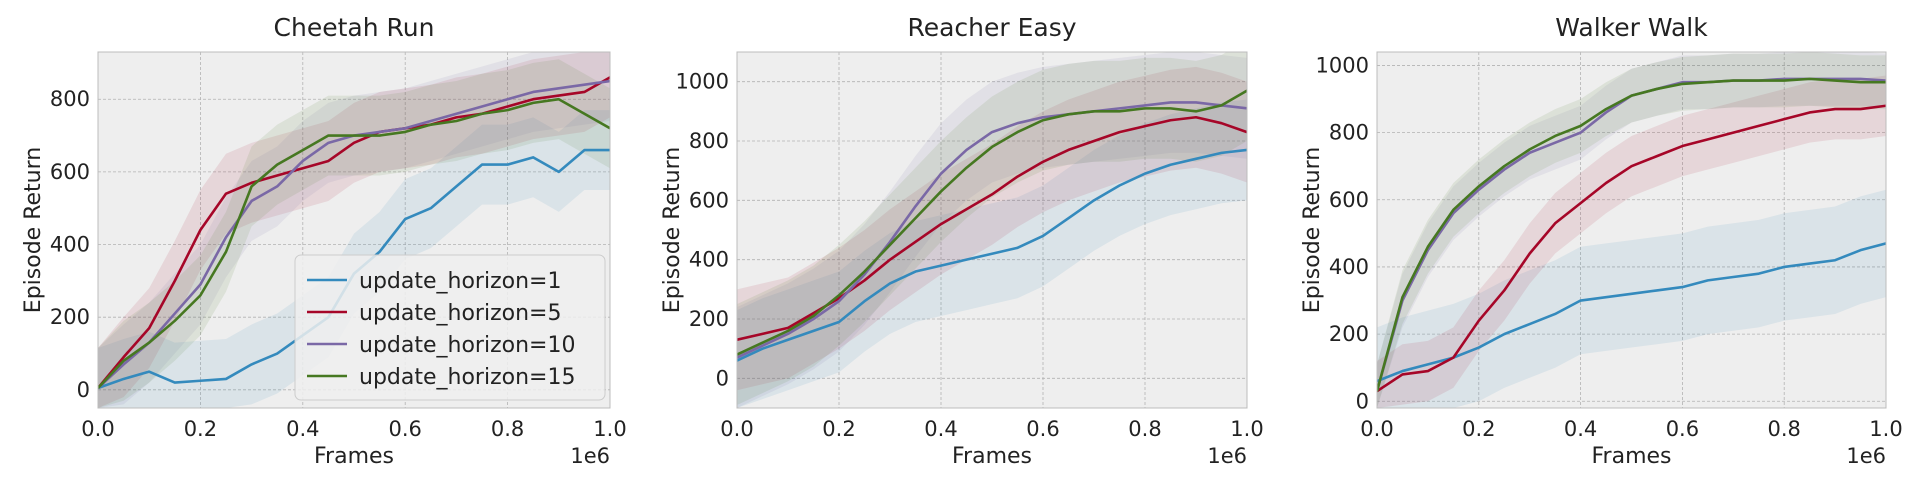 The height and width of the screenshot is (480, 1920). Describe the element at coordinates (467, 345) in the screenshot. I see `legend-entry: update_horizon=10` at that location.